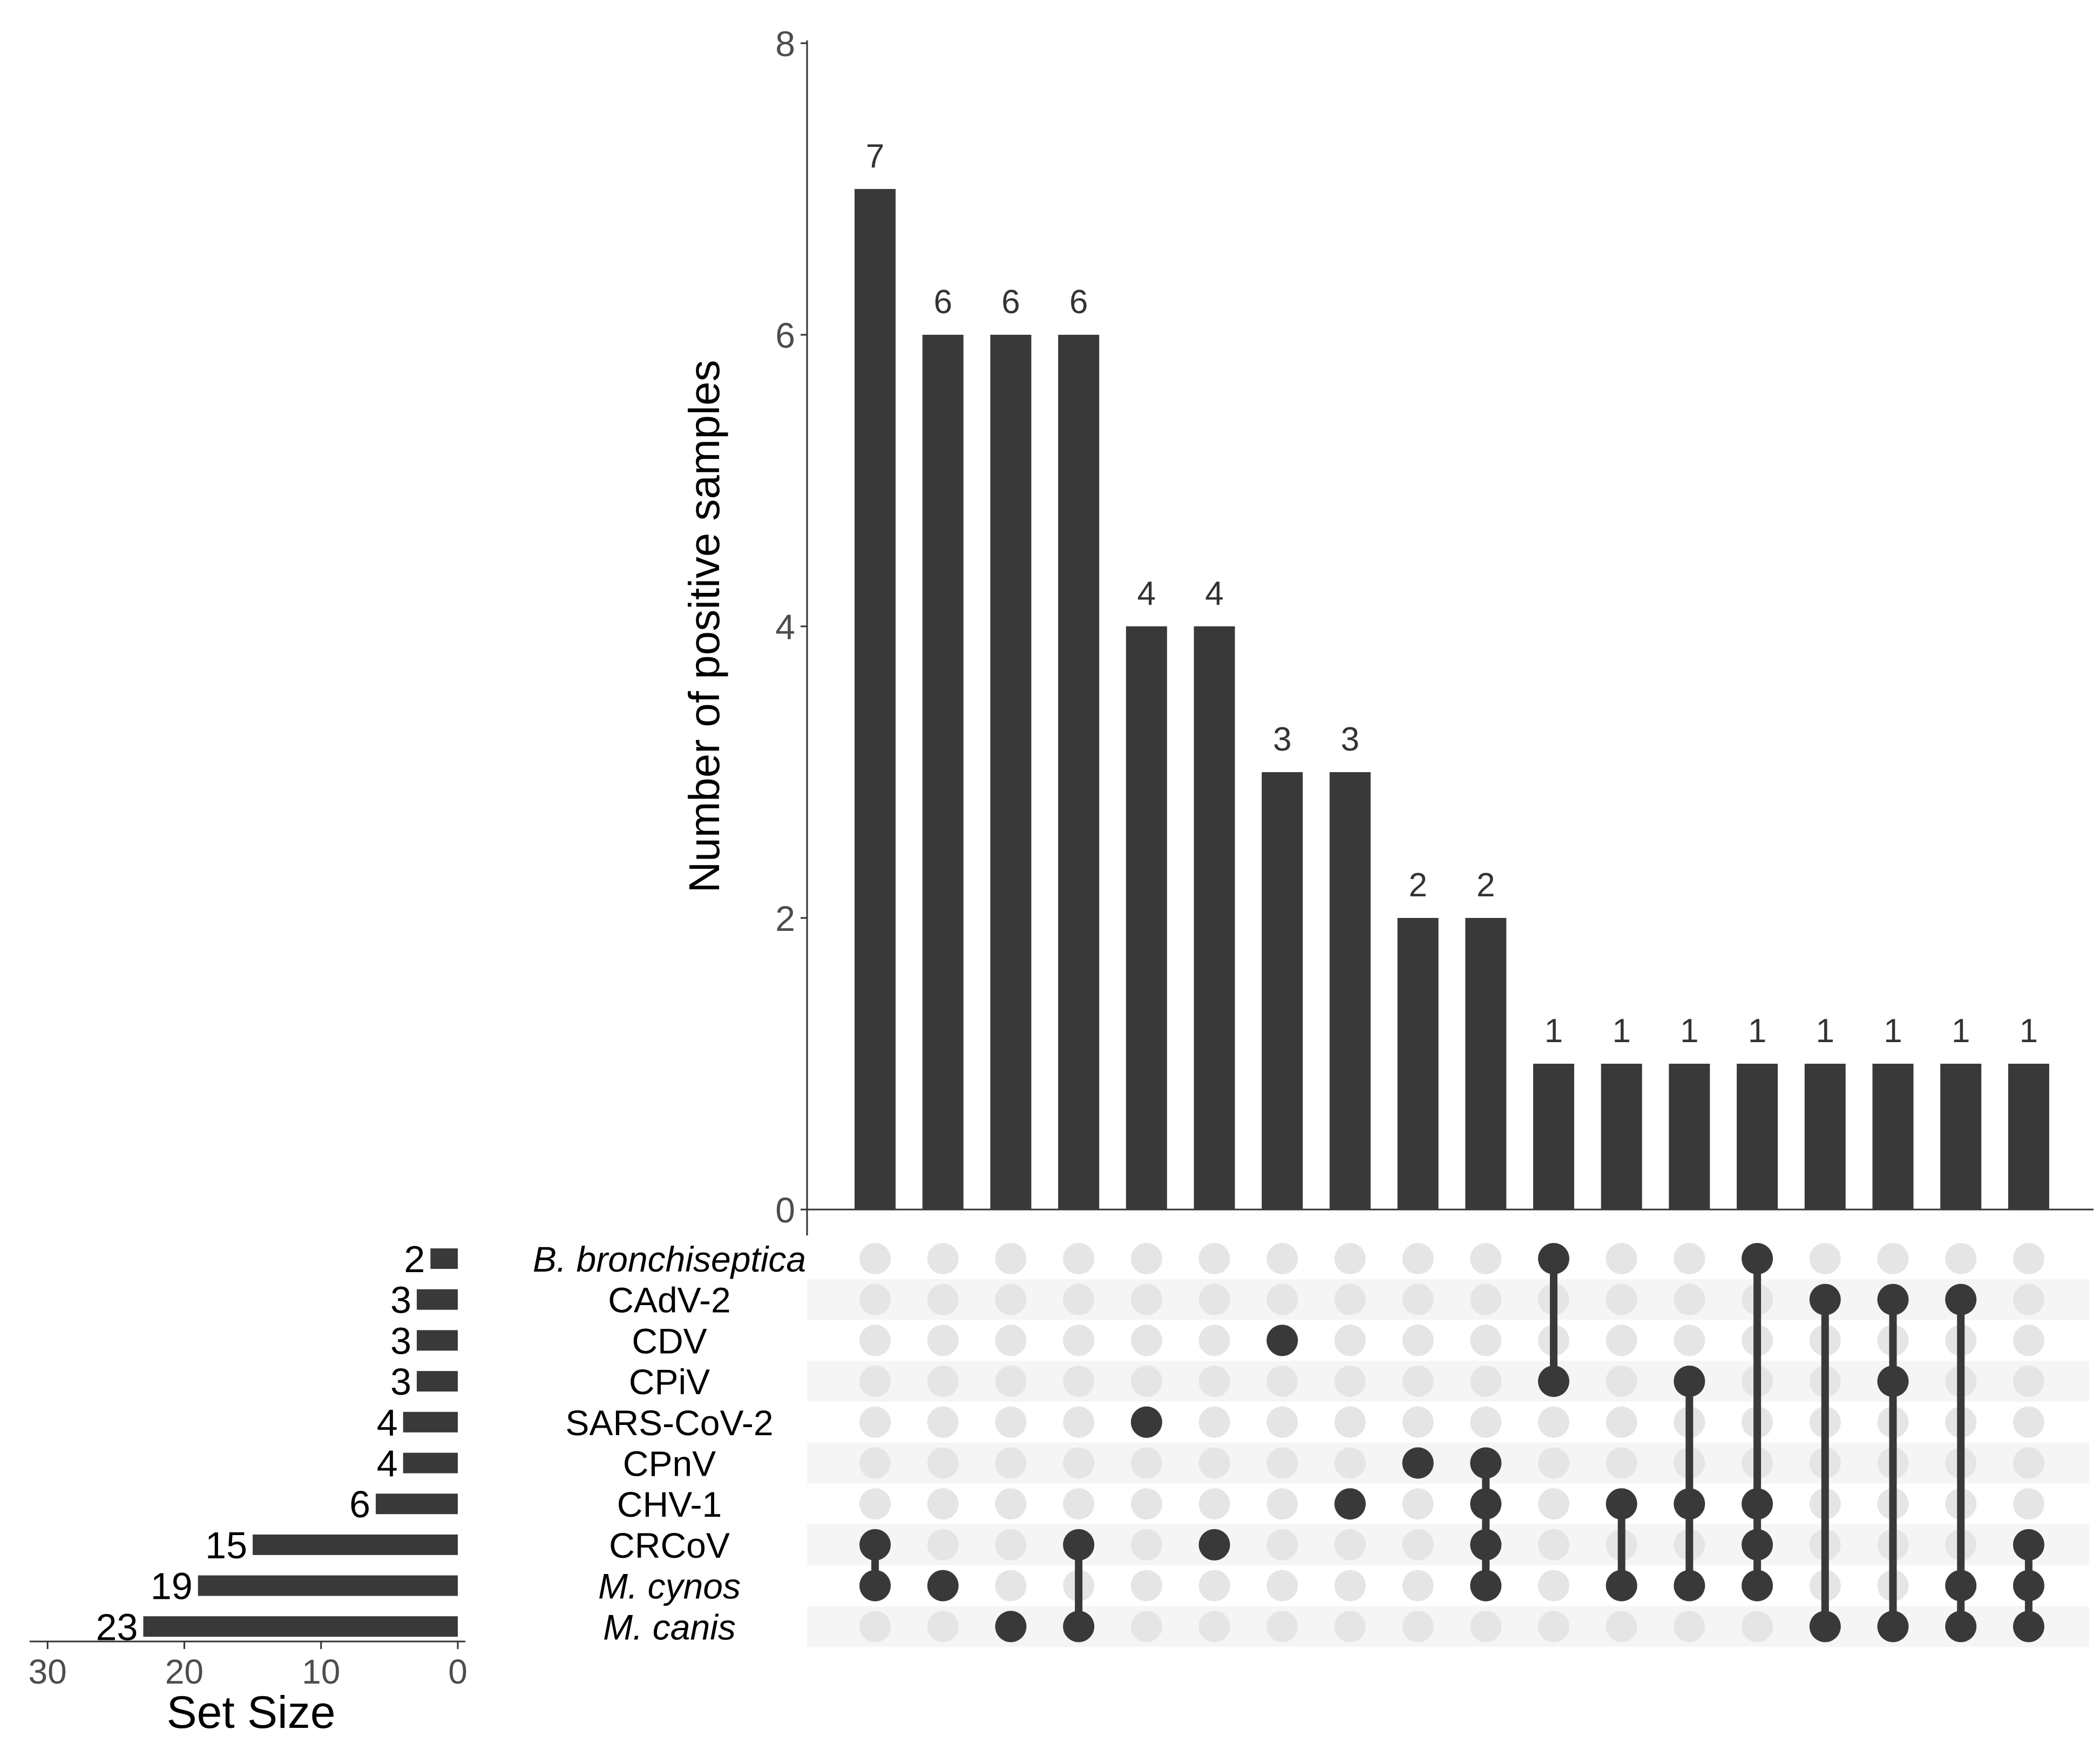 The height and width of the screenshot is (1750, 2100). Describe the element at coordinates (785, 335) in the screenshot. I see `y-tick-label: 6` at that location.